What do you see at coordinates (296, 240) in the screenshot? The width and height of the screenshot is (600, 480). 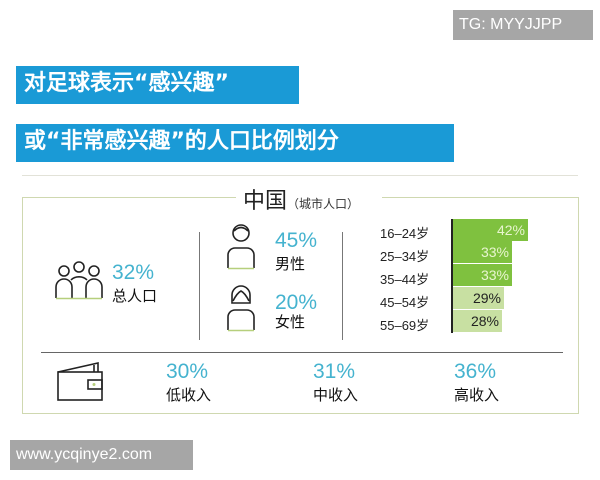 I see `male-value: 45%` at bounding box center [296, 240].